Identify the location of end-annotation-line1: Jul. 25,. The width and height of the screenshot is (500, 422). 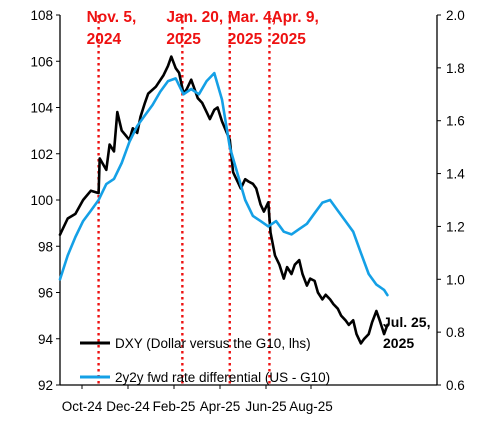
(406, 322).